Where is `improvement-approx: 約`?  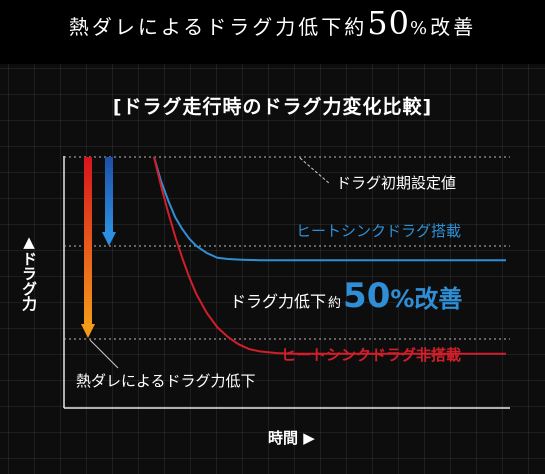 improvement-approx: 約 is located at coordinates (334, 303).